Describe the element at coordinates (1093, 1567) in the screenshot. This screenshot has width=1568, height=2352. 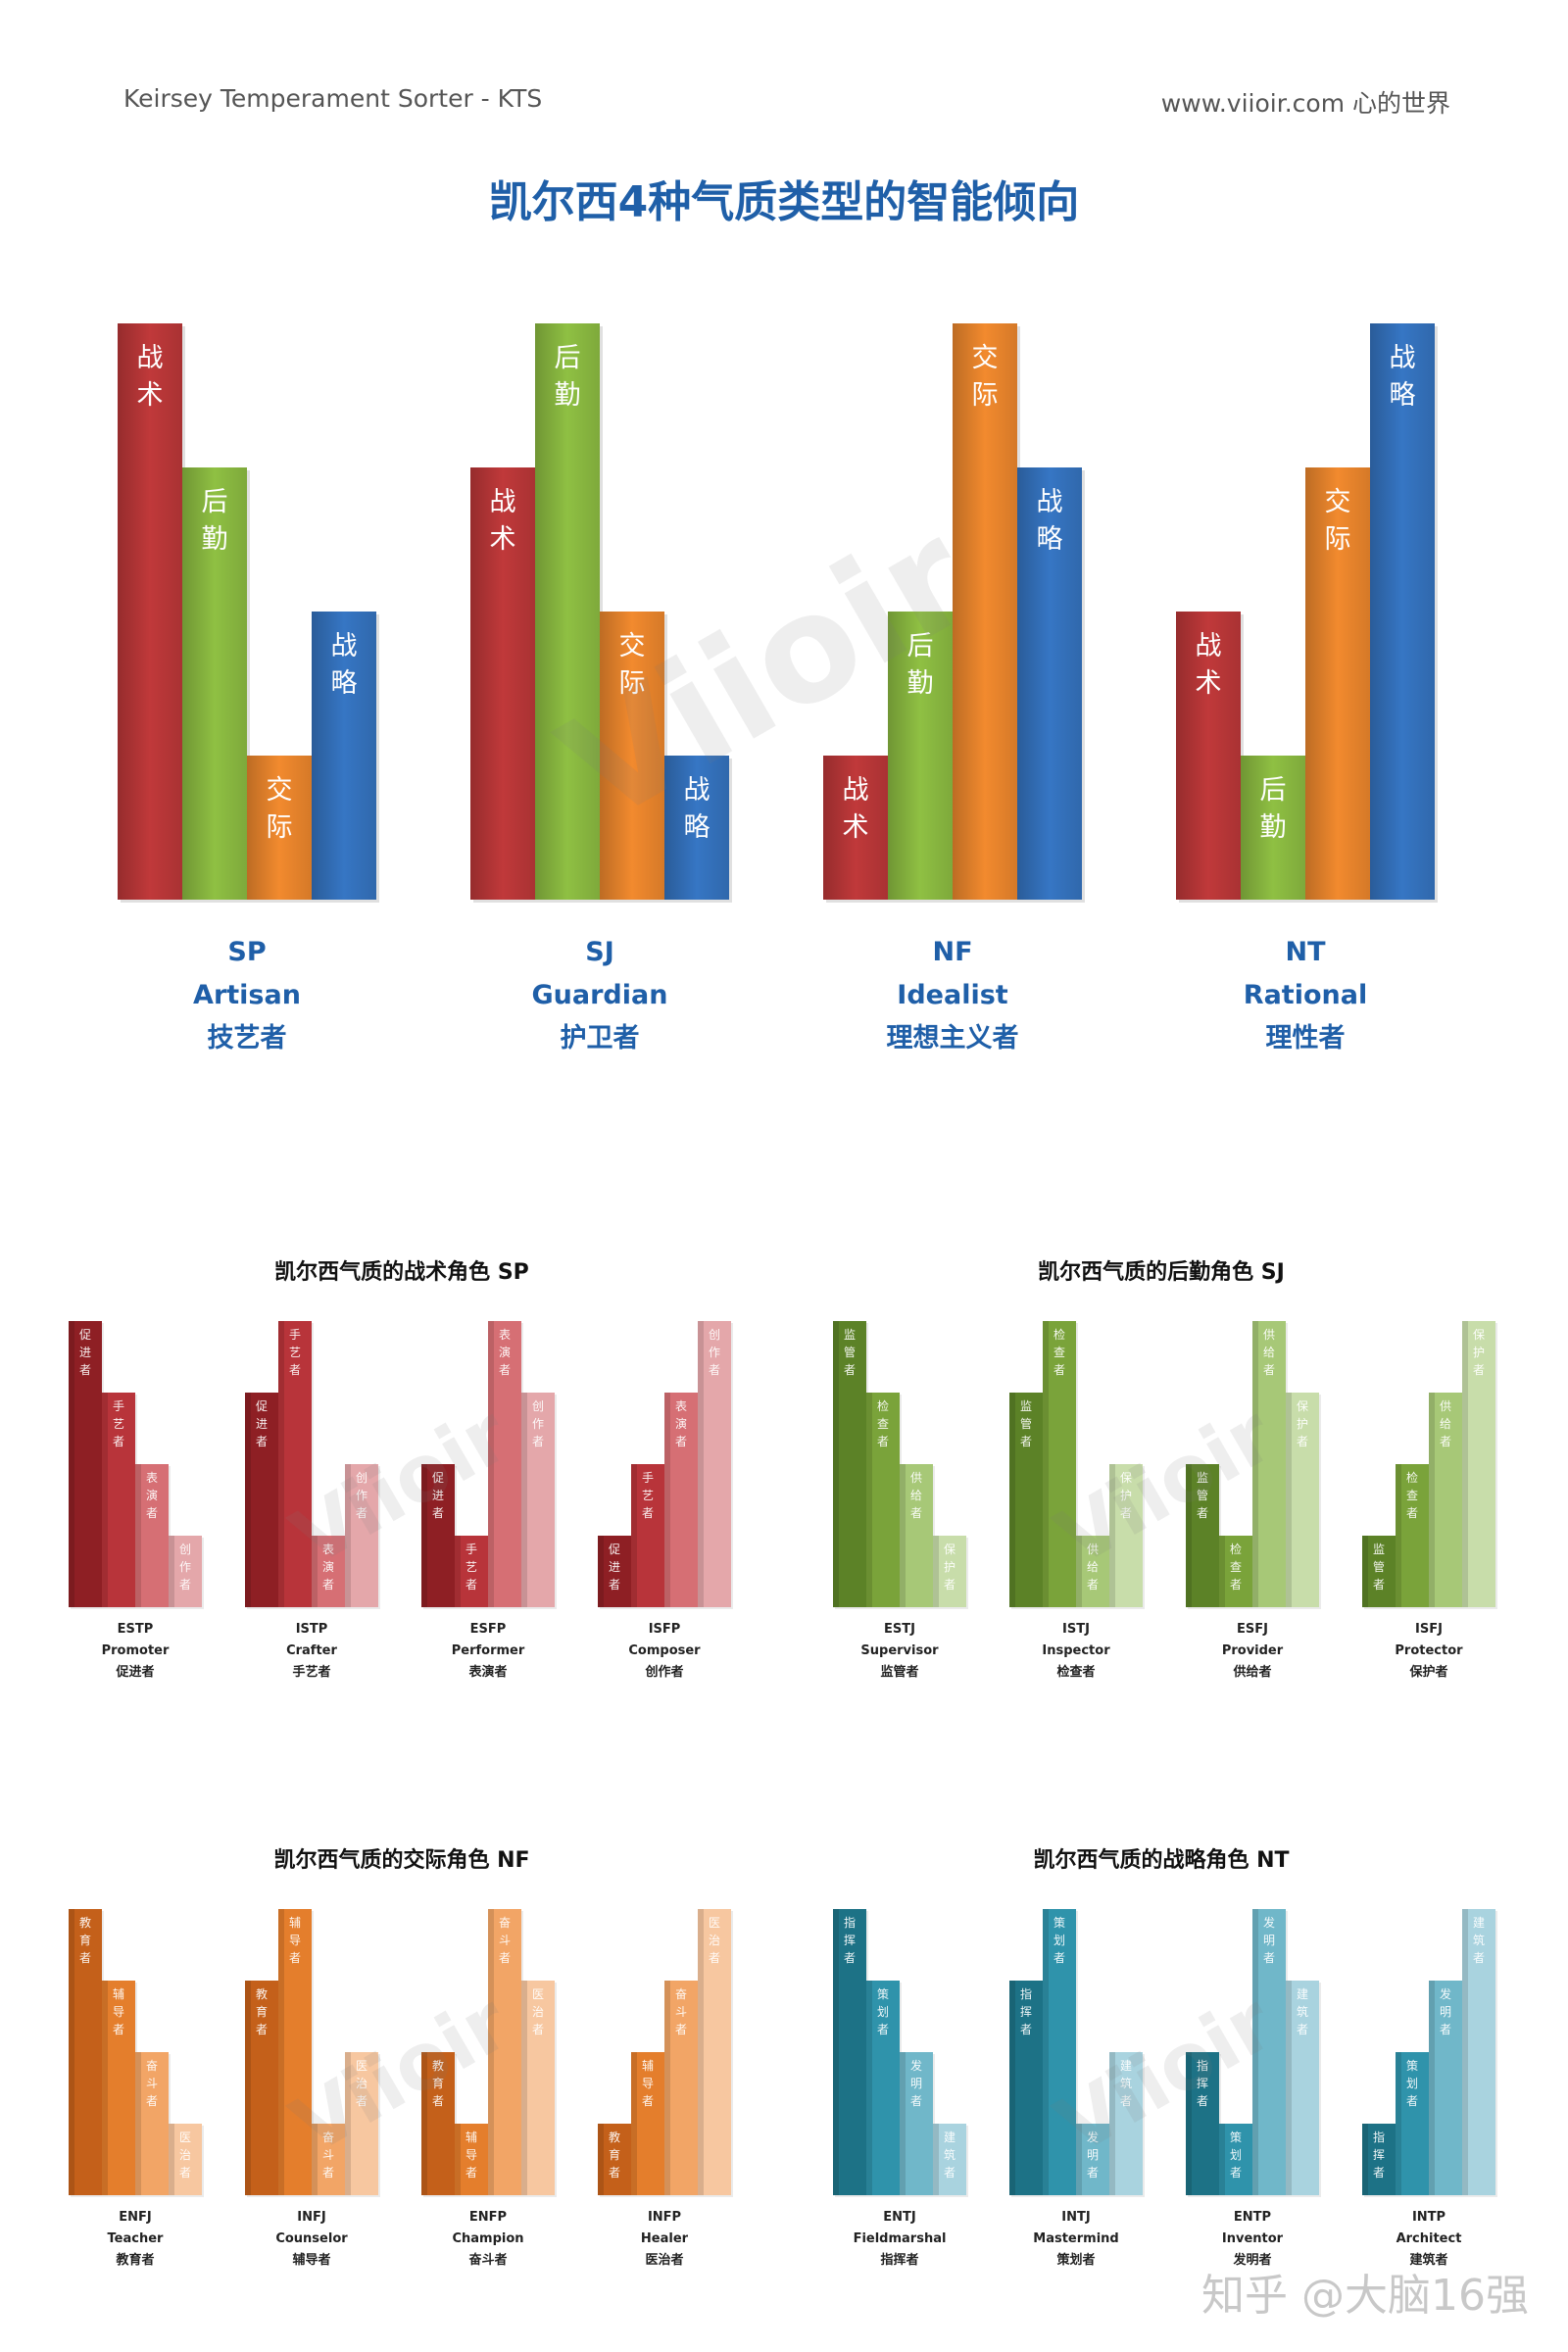
I see `role-bar-label-istj-2: 给` at that location.